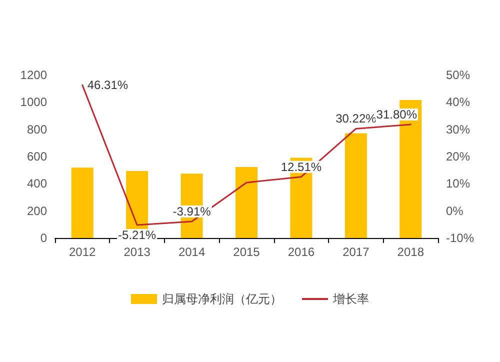 The width and height of the screenshot is (500, 362). What do you see at coordinates (458, 157) in the screenshot?
I see `y2-tick-label: 20%` at bounding box center [458, 157].